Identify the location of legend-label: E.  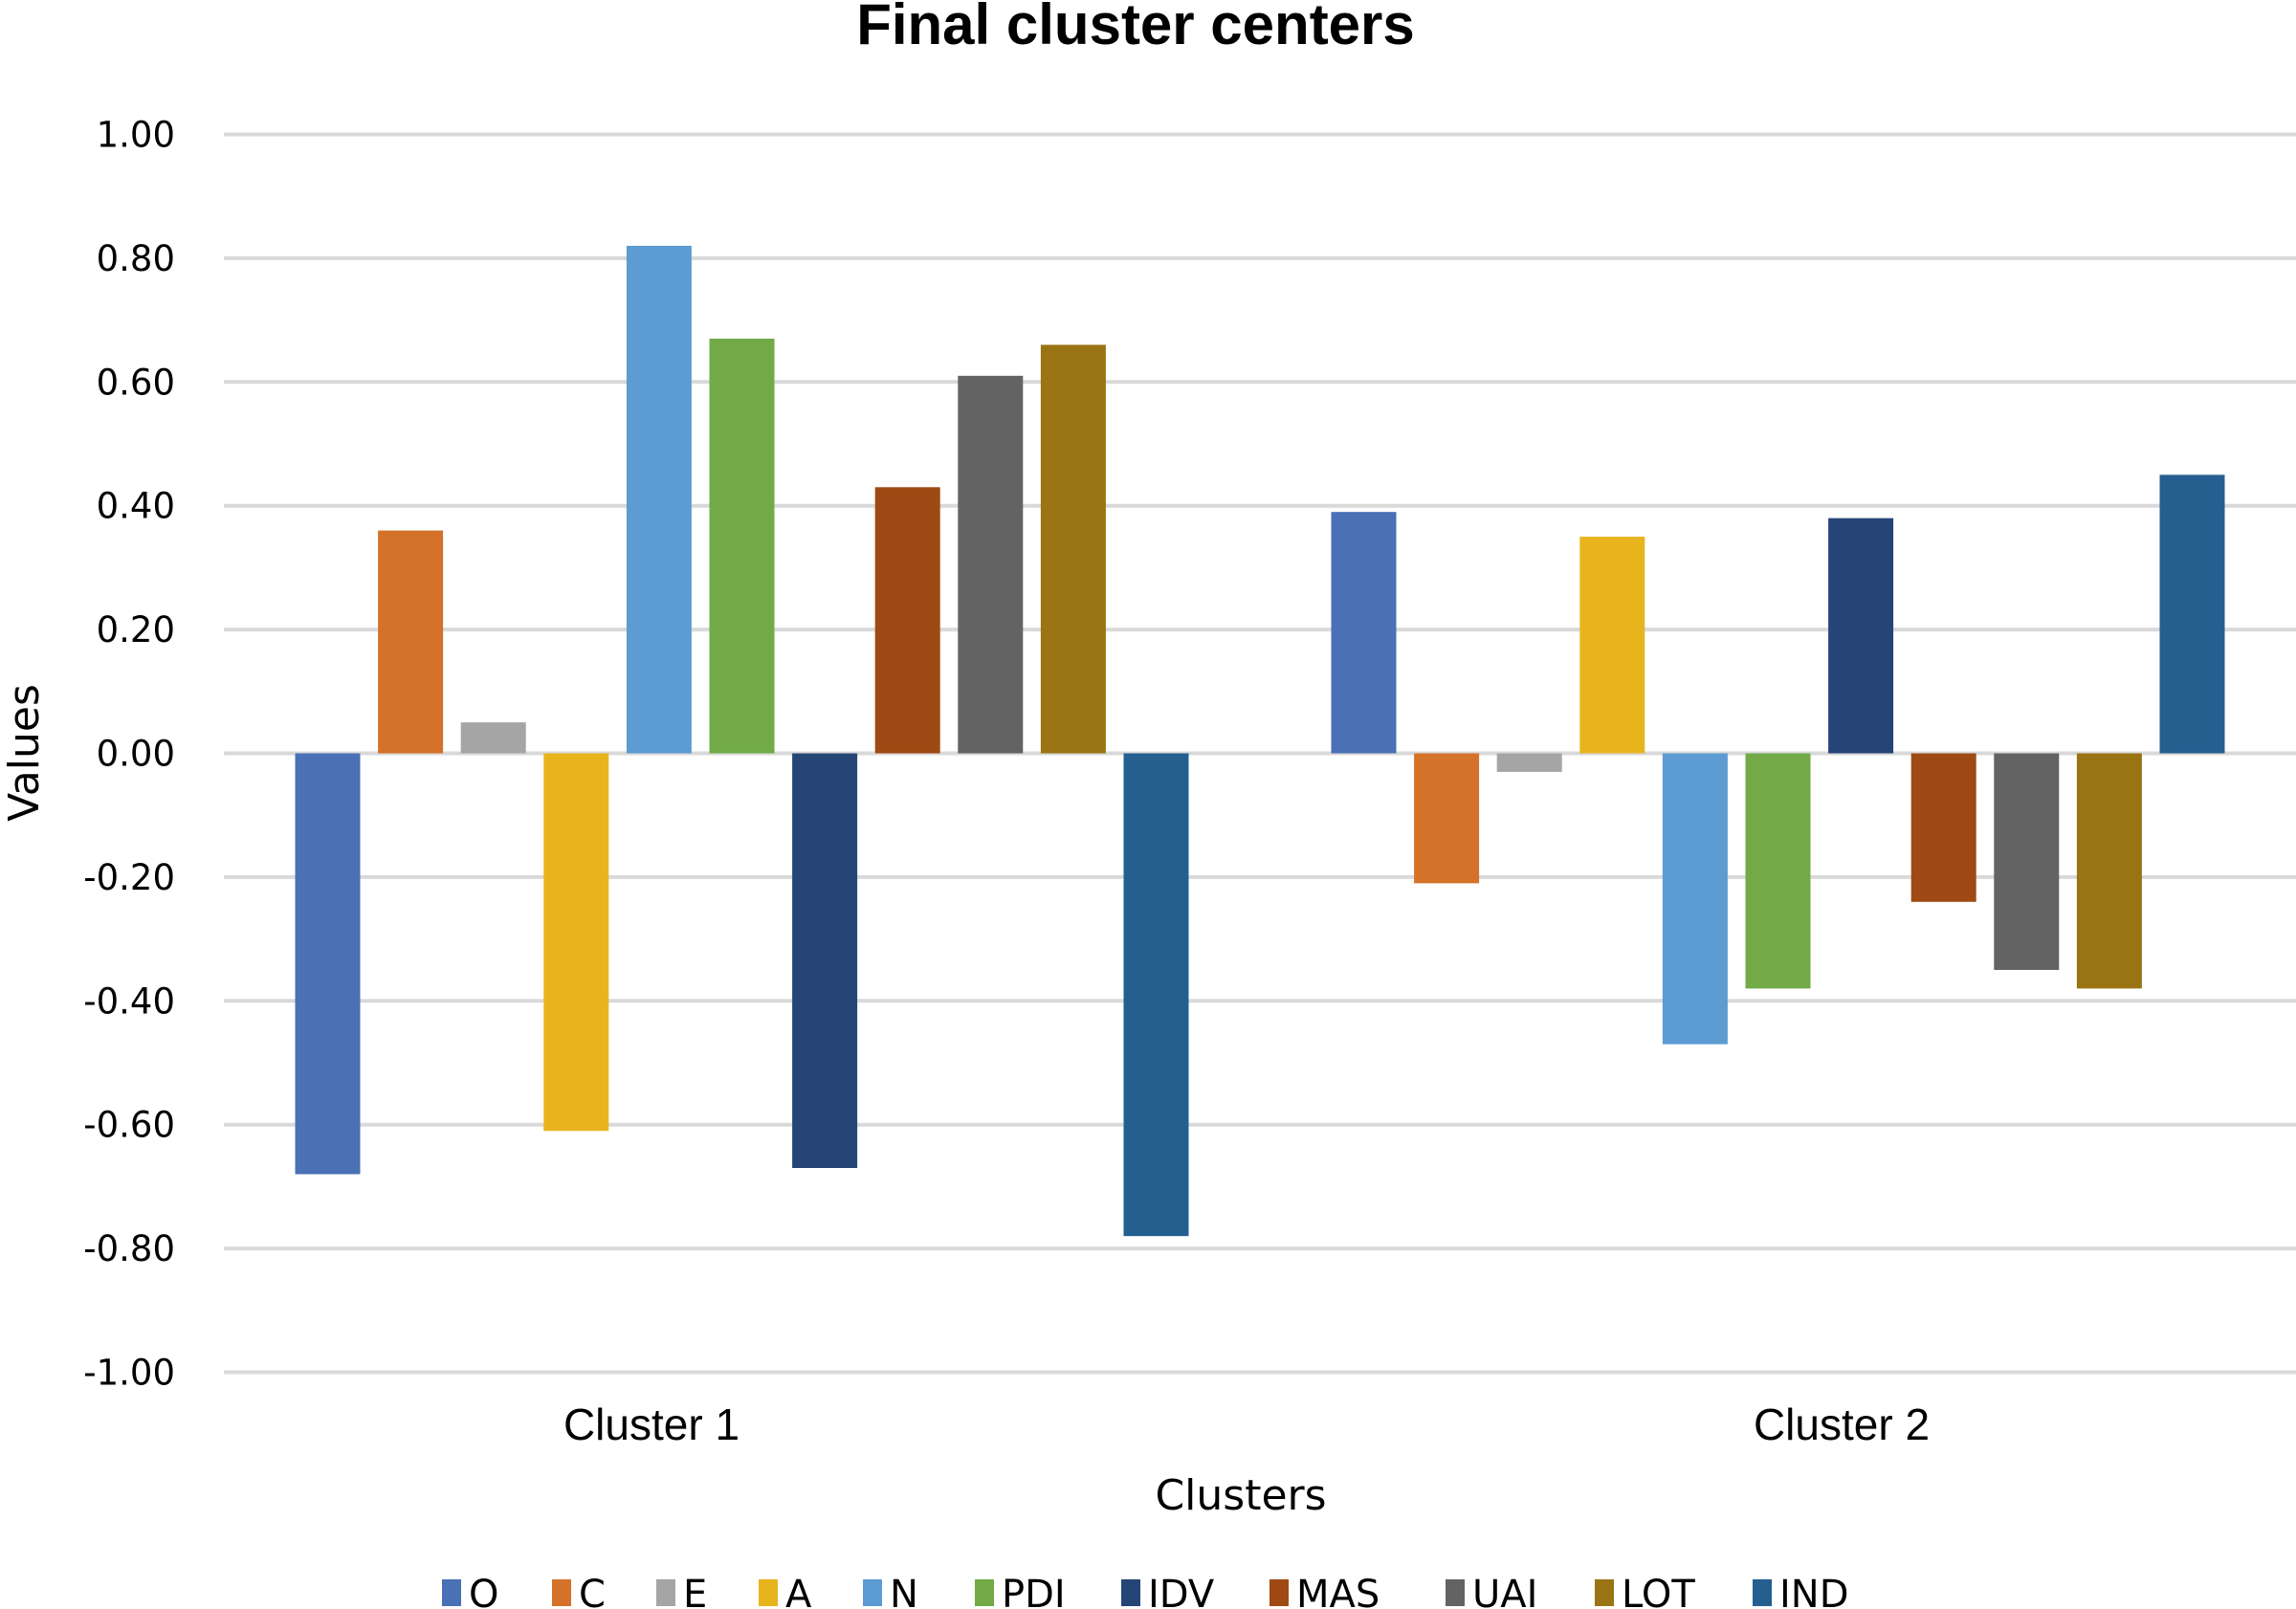
(695, 1591).